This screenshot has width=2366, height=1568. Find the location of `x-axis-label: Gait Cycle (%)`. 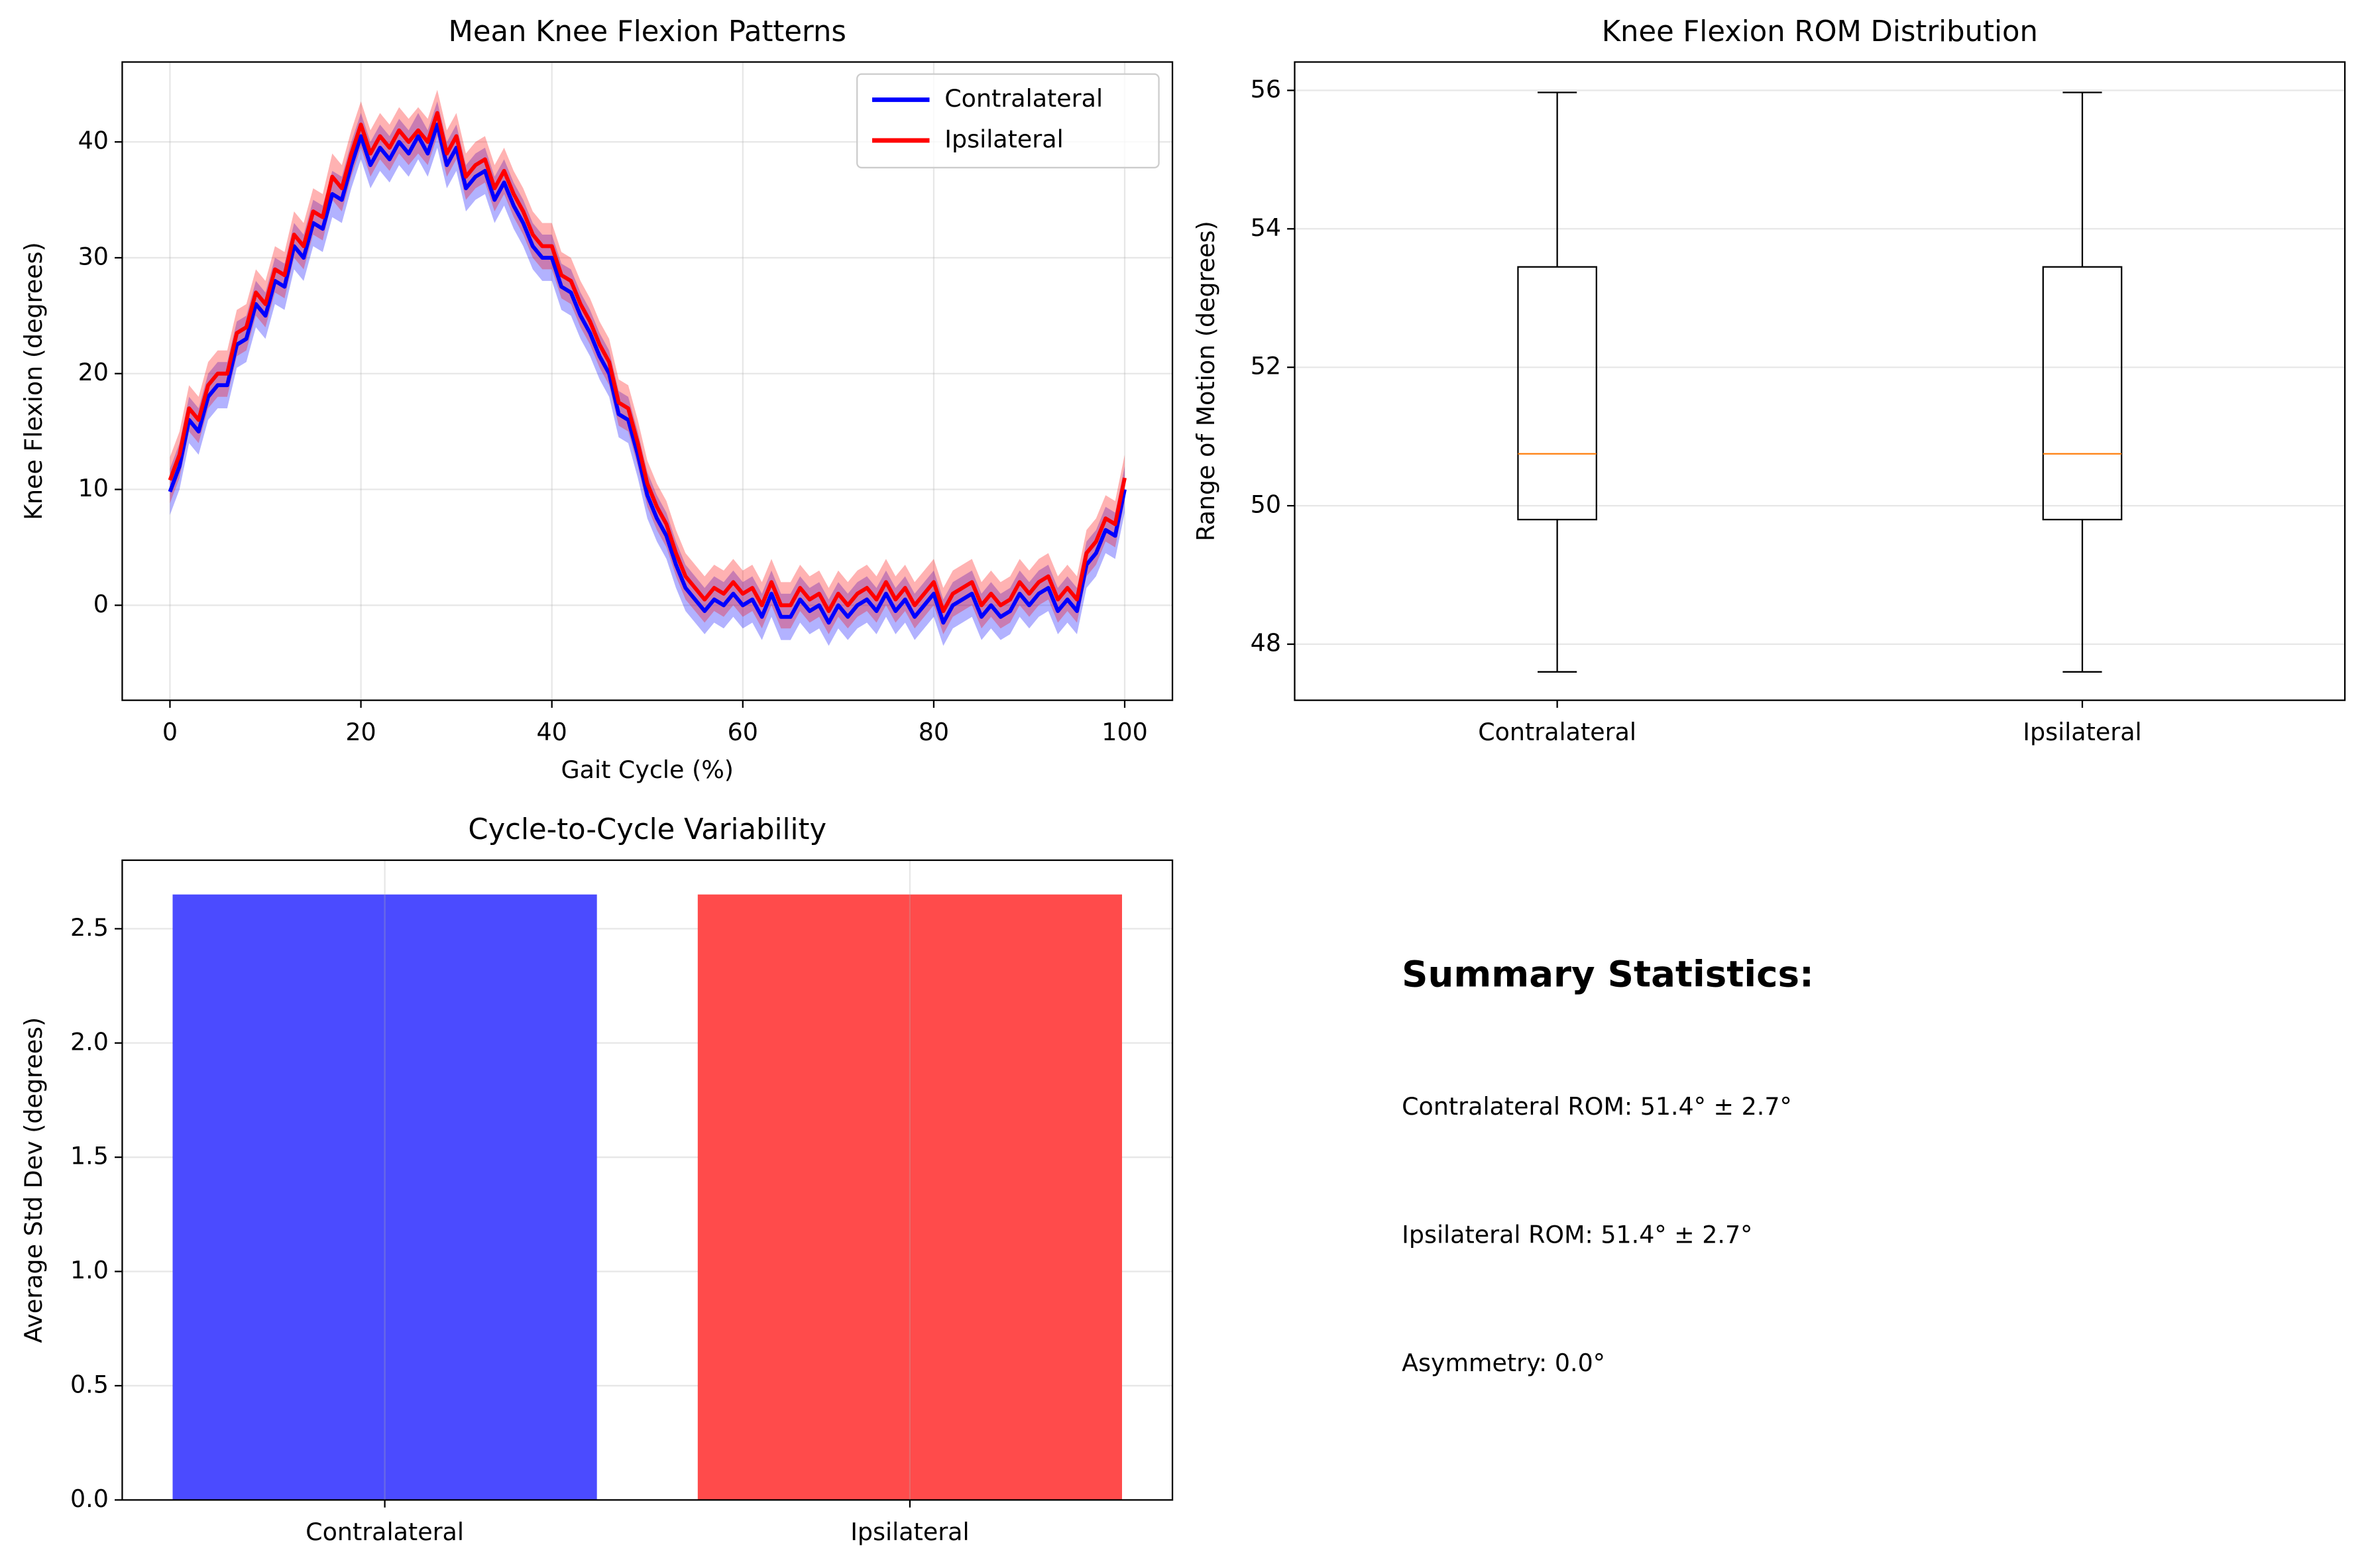

x-axis-label: Gait Cycle (%) is located at coordinates (647, 770).